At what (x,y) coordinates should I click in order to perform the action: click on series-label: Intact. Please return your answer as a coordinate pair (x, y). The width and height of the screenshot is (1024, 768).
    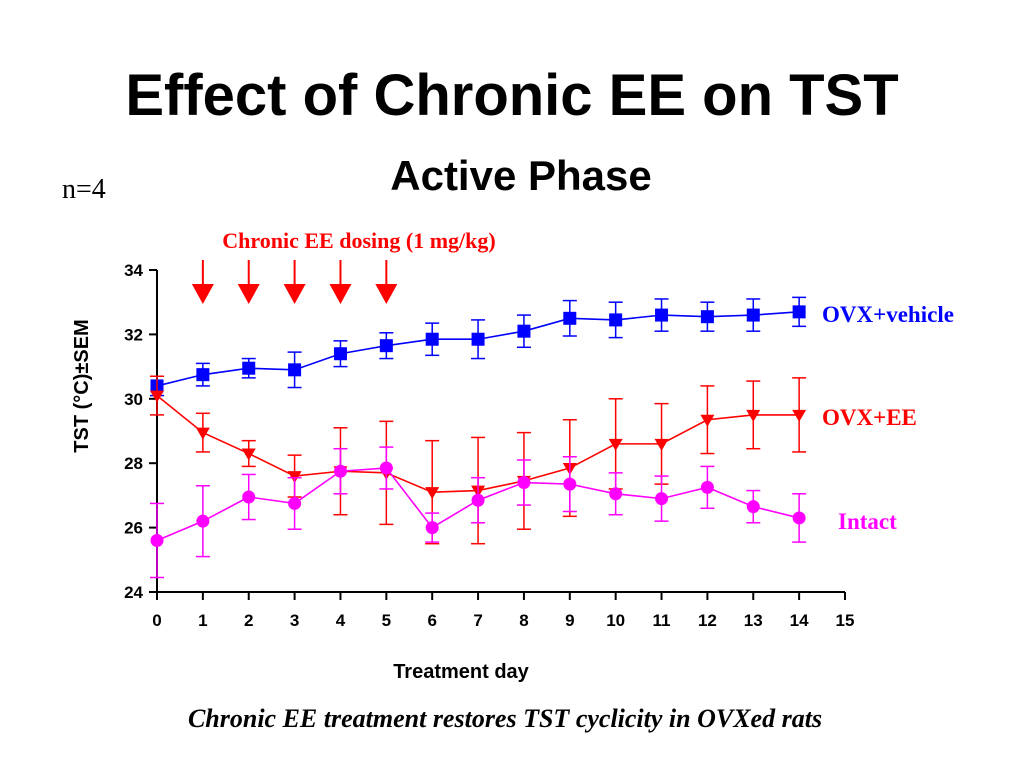
    Looking at the image, I should click on (867, 521).